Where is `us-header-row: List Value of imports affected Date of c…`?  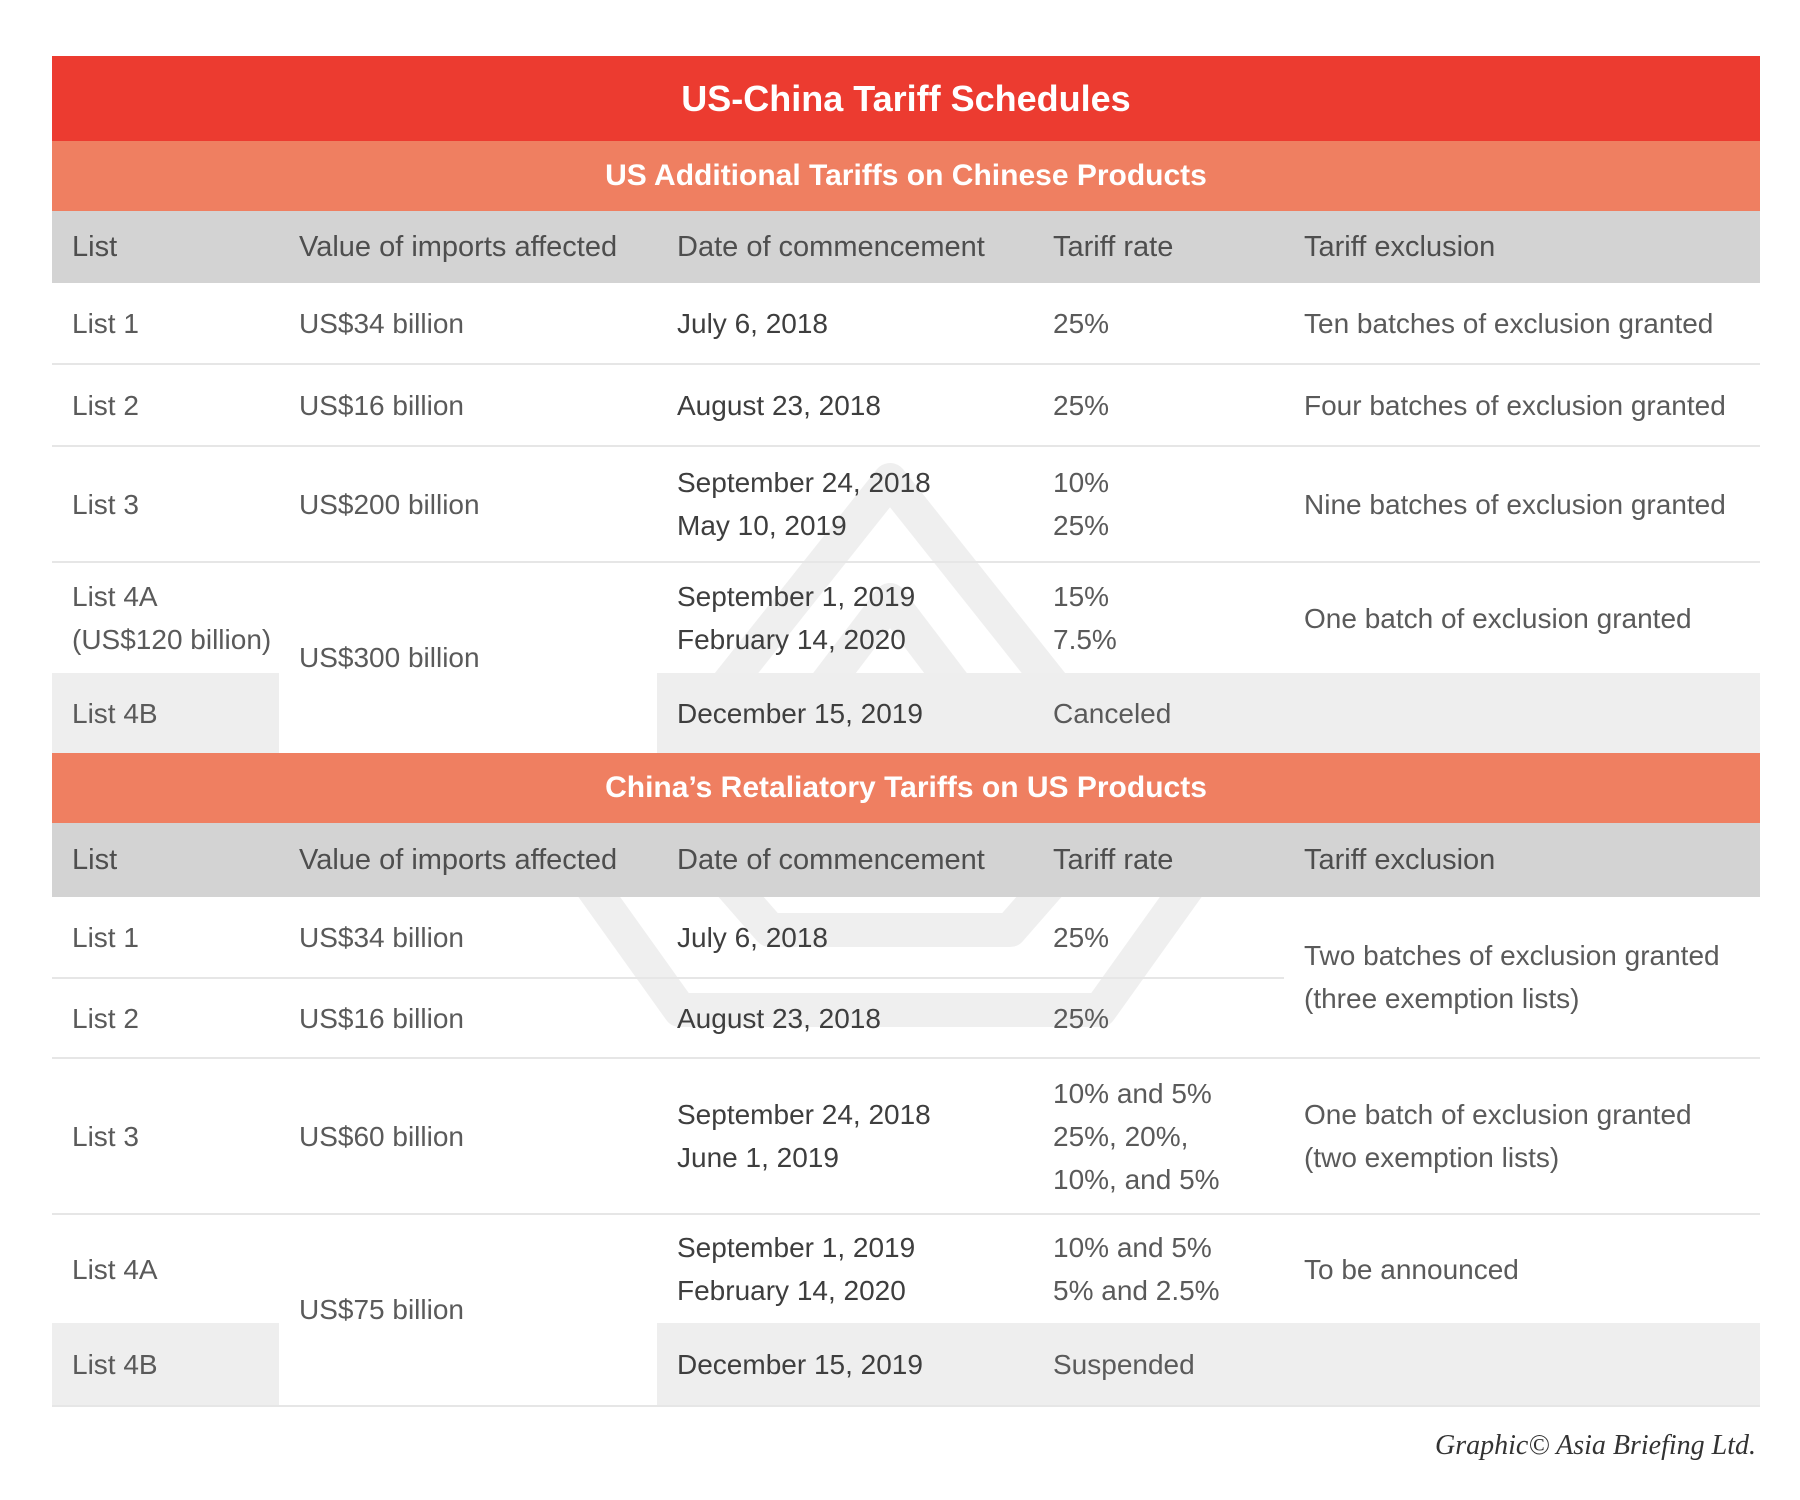
us-header-row: List Value of imports affected Date of c… is located at coordinates (906, 247).